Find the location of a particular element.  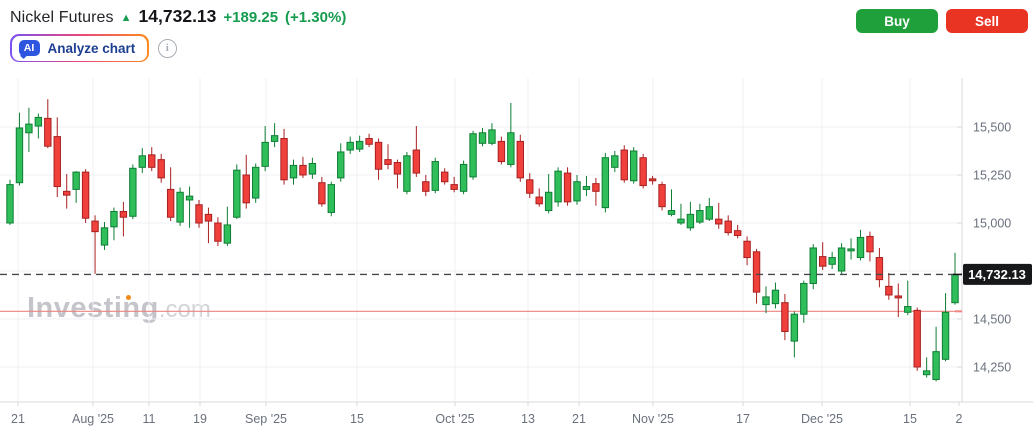

sell-button: Sell is located at coordinates (987, 21).